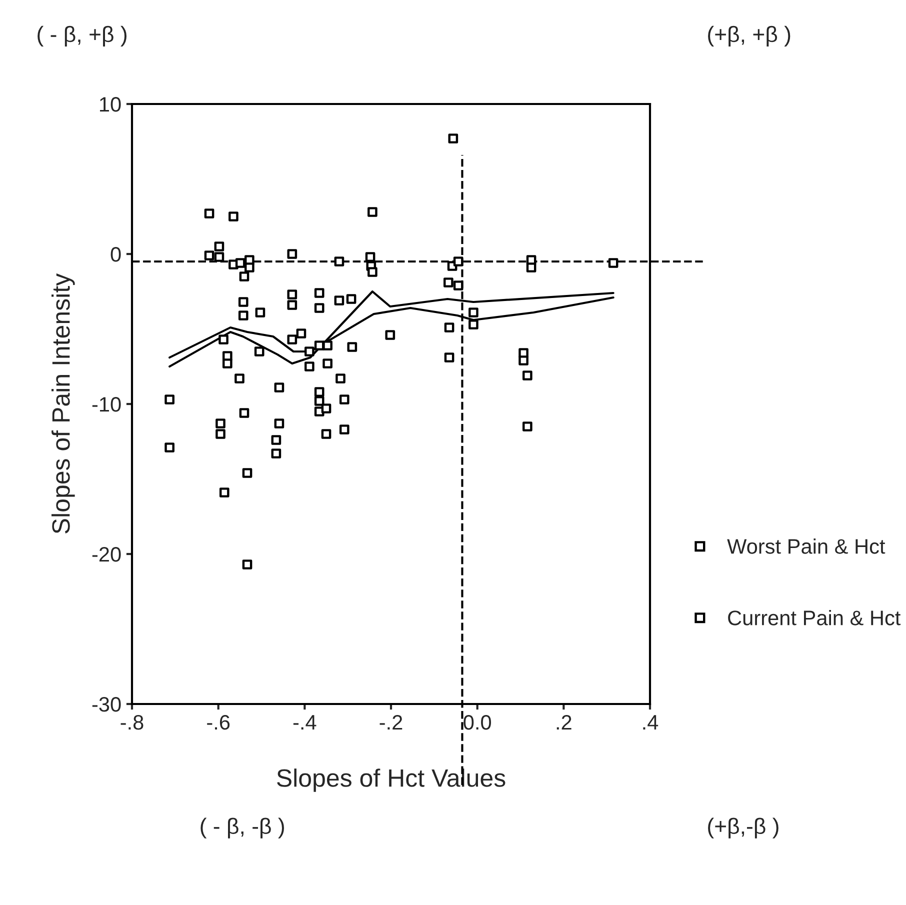 The height and width of the screenshot is (905, 906). What do you see at coordinates (806, 546) in the screenshot?
I see `legend-label: Worst Pain & Hct` at bounding box center [806, 546].